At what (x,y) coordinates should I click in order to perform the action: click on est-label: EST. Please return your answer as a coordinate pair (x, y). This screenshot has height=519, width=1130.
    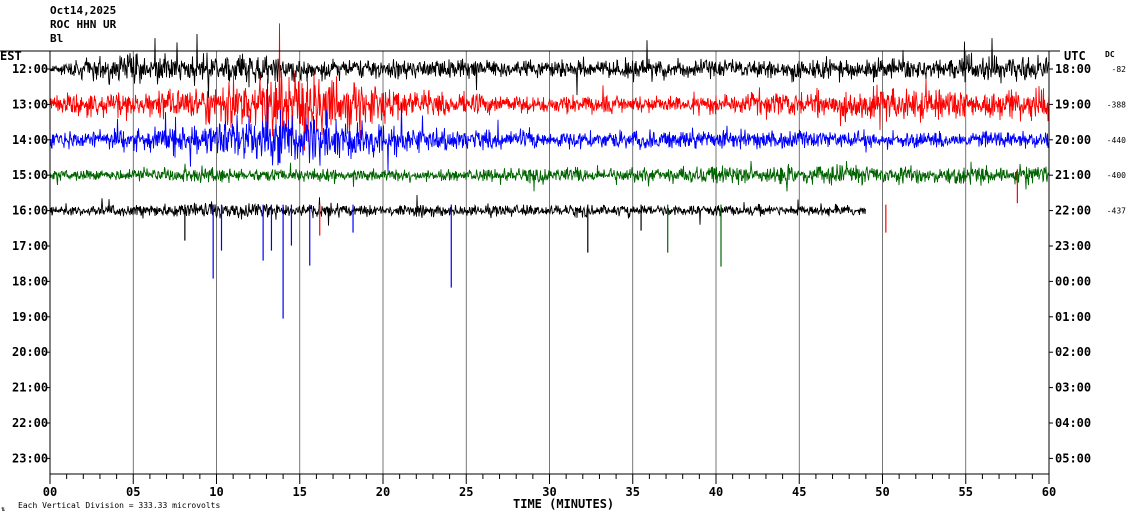
    Looking at the image, I should click on (11, 56).